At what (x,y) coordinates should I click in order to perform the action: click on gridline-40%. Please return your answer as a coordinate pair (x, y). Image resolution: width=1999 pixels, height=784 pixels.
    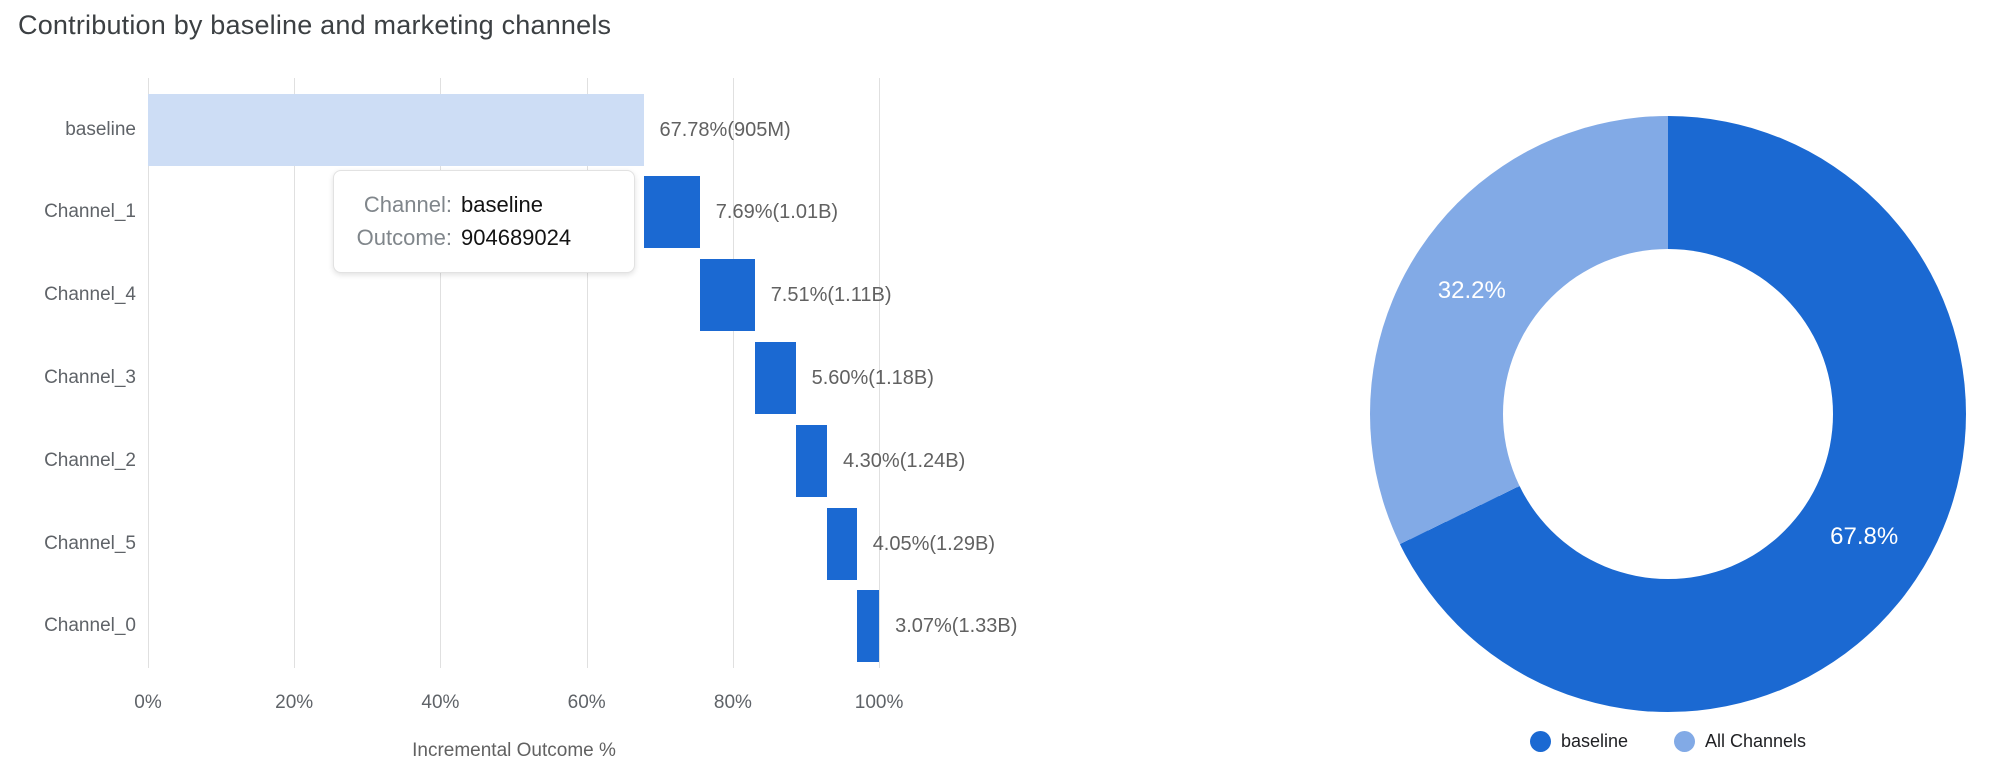
    Looking at the image, I should click on (441, 373).